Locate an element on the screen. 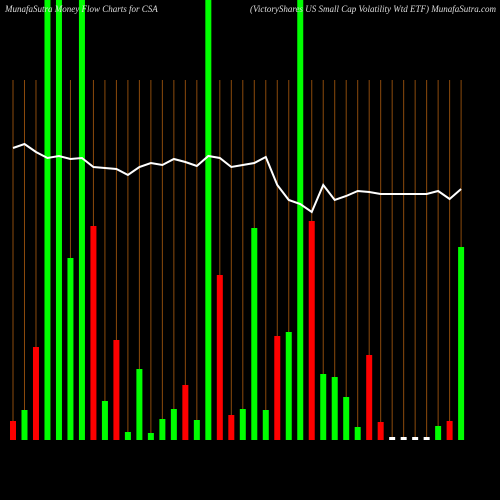 The width and height of the screenshot is (500, 500). money-flow-line is located at coordinates (237, 178).